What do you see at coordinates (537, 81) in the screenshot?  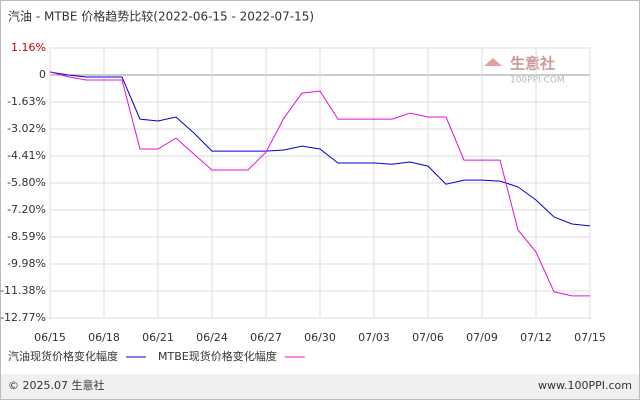 I see `watermark-site: 100PPI.COM` at bounding box center [537, 81].